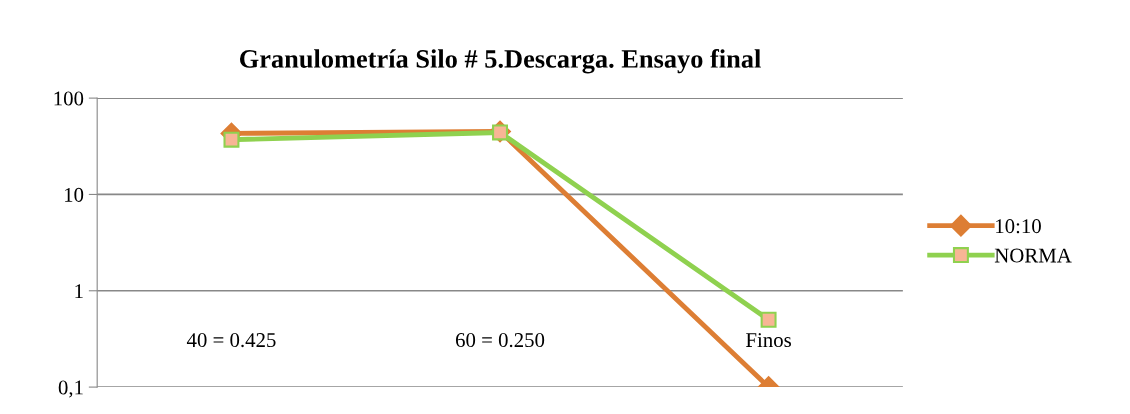  Describe the element at coordinates (768, 340) in the screenshot. I see `x-tick-label: Finos` at that location.